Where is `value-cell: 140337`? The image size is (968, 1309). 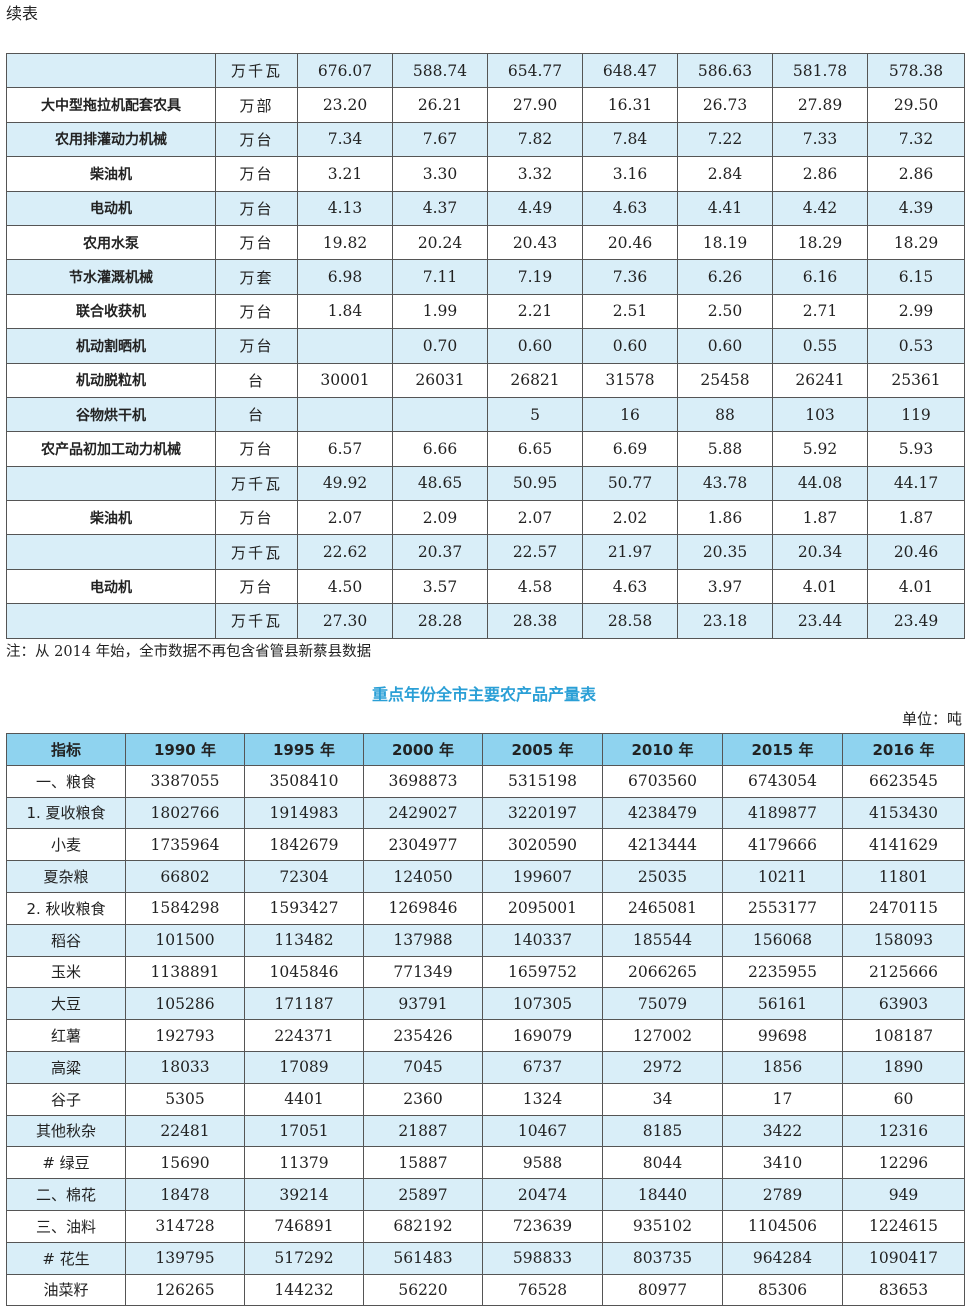 value-cell: 140337 is located at coordinates (542, 940).